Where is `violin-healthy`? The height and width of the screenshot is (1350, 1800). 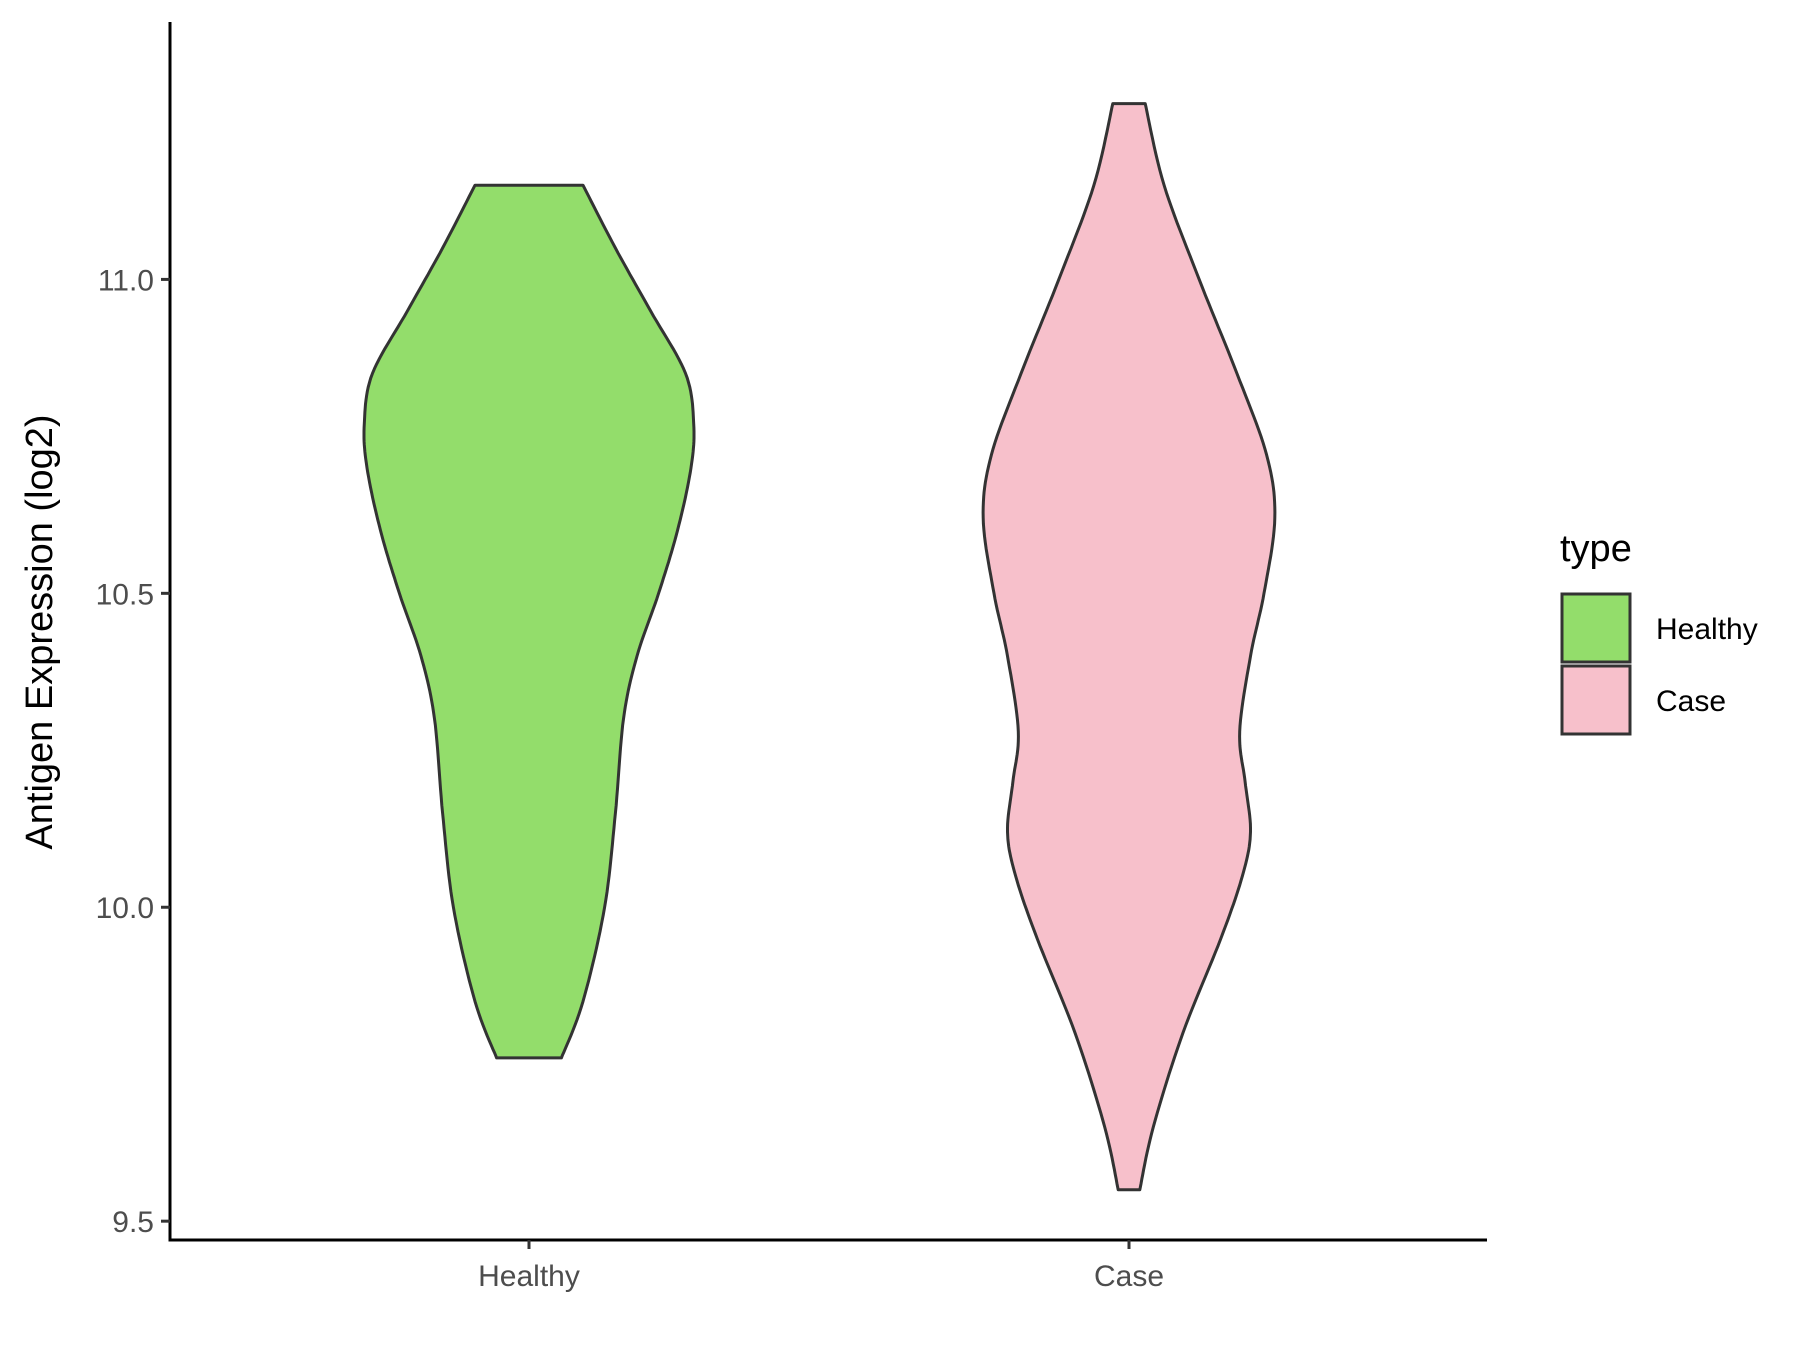
violin-healthy is located at coordinates (529, 621).